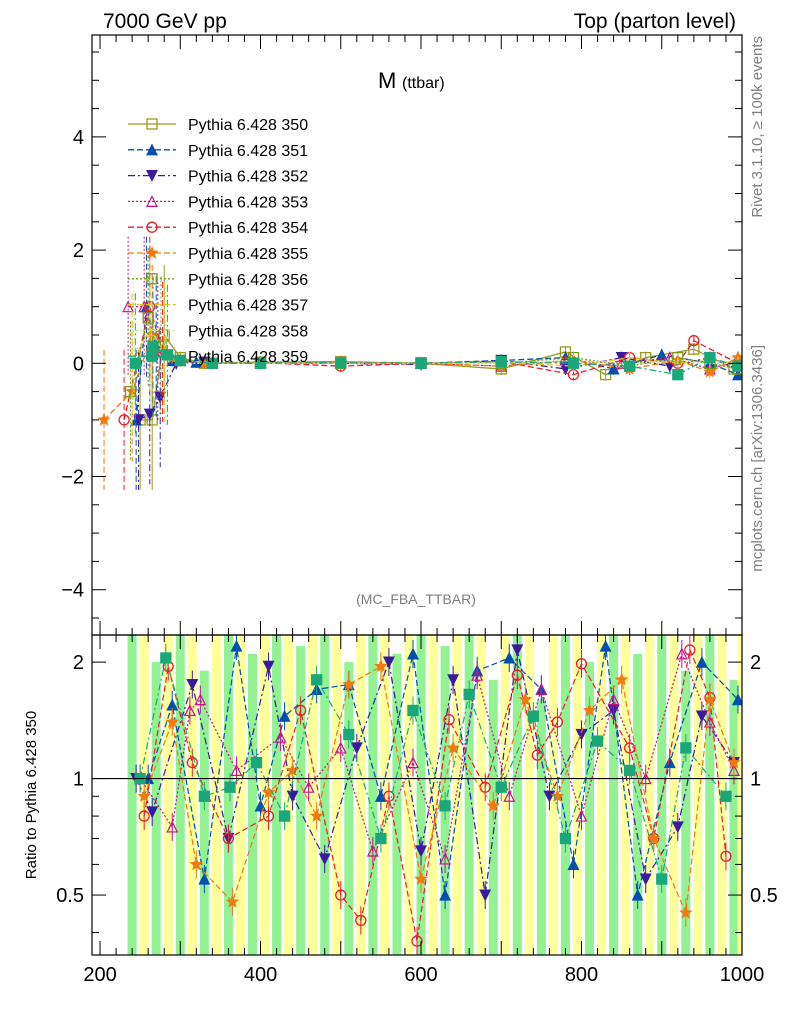  Describe the element at coordinates (757, 458) in the screenshot. I see `mcplots-credit: mcplots.cern.ch [arXiv:1306.3436]` at that location.